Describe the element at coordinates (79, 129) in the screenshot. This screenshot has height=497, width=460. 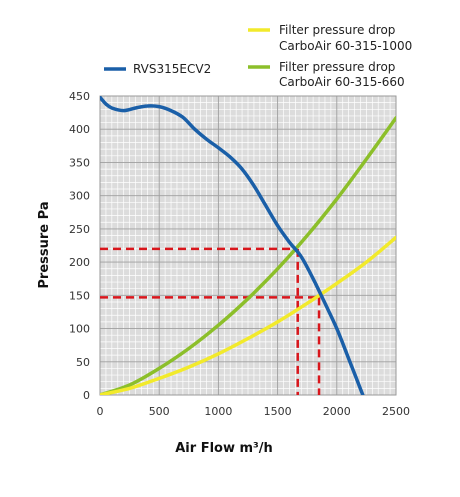
I see `y-tick-label: 400` at that location.